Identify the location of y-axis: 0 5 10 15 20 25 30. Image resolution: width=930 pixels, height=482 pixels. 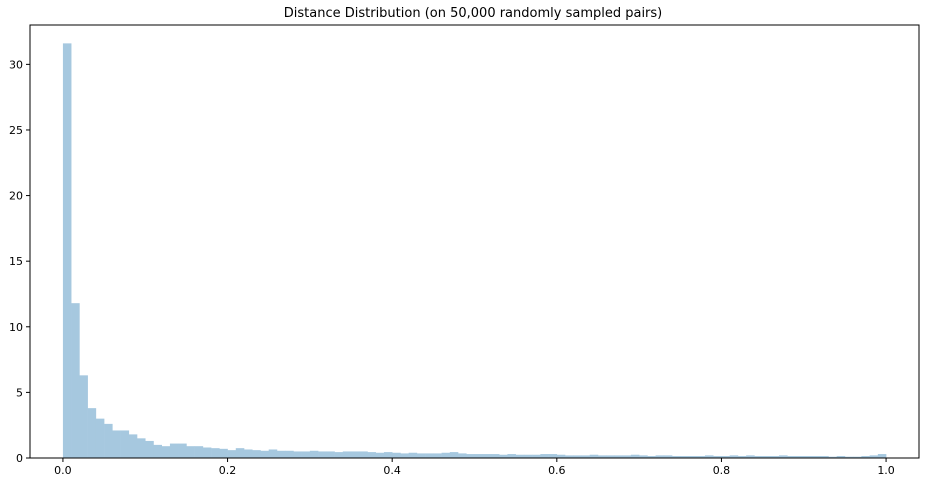
(19, 261).